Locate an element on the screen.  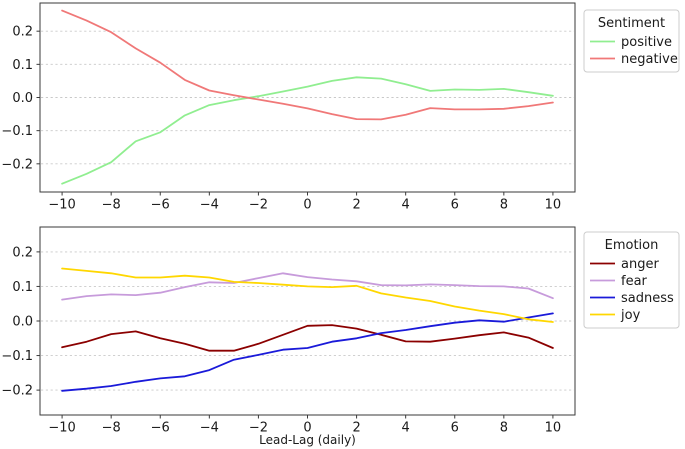
x-axis-label: Lead-Lag (daily) is located at coordinates (307, 440).